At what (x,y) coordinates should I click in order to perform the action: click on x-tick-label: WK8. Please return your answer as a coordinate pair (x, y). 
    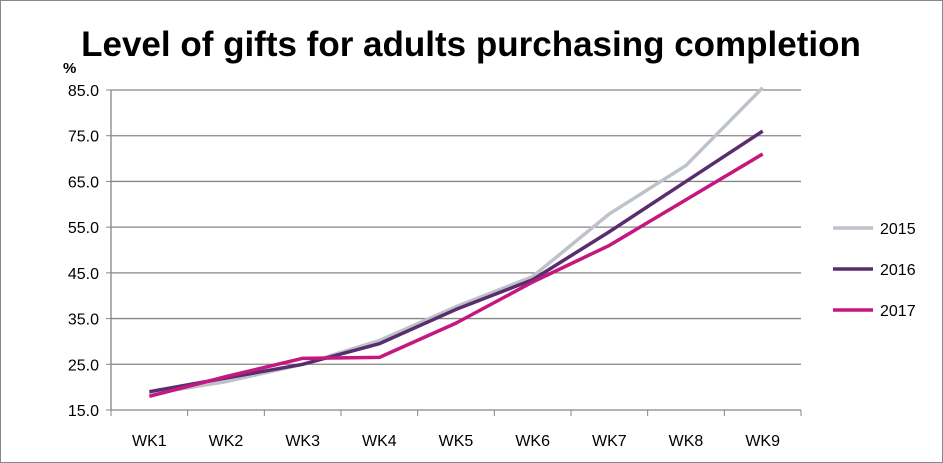
    Looking at the image, I should click on (686, 441).